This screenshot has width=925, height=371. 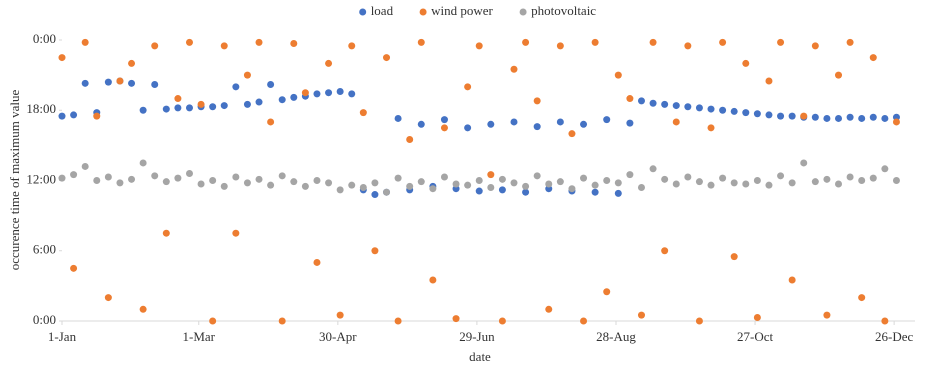 What do you see at coordinates (44, 249) in the screenshot?
I see `y-tick-label: 6:00` at bounding box center [44, 249].